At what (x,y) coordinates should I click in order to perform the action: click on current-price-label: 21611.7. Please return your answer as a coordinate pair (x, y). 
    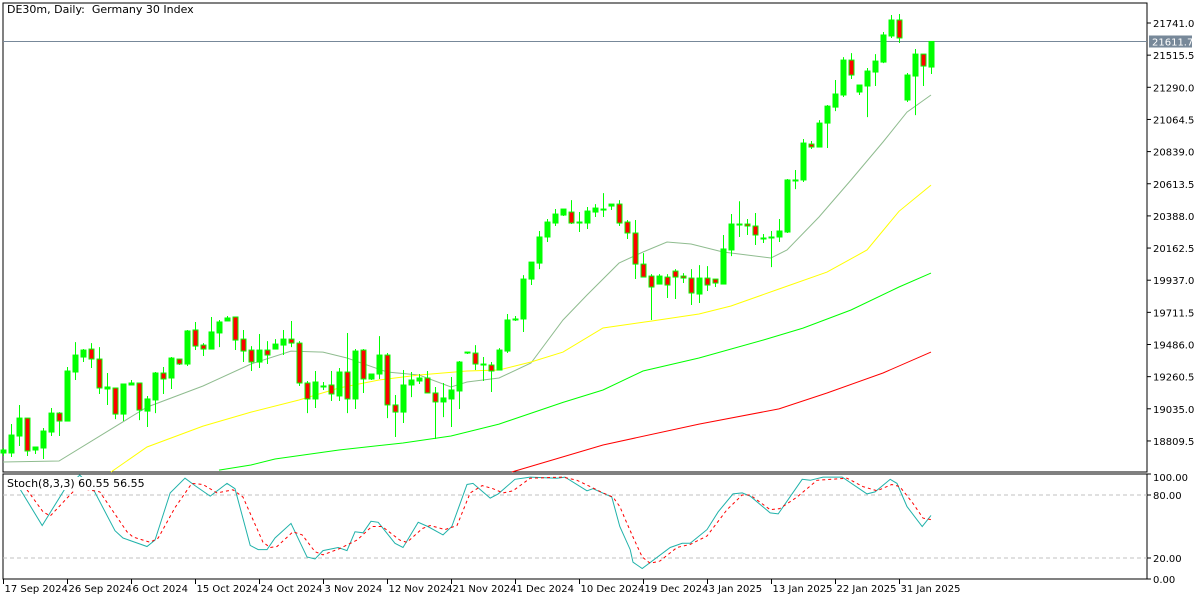
    Looking at the image, I should click on (1172, 43).